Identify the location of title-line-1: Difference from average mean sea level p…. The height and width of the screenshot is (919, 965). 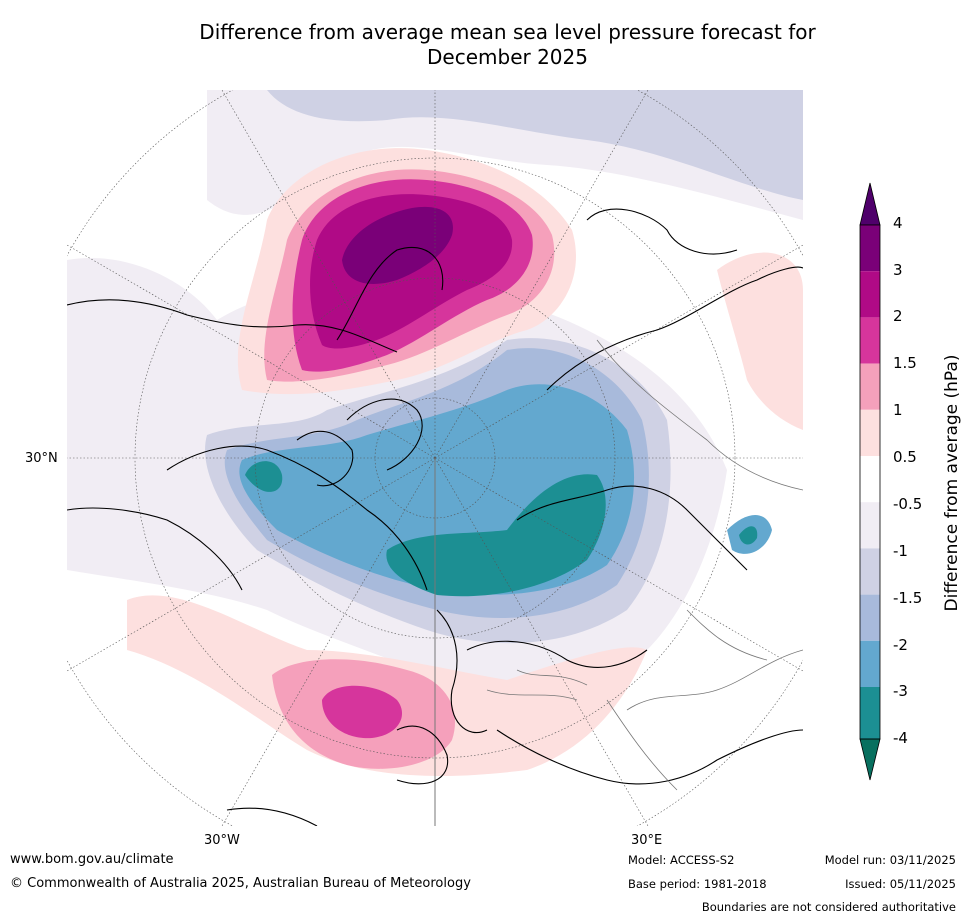
(507, 32).